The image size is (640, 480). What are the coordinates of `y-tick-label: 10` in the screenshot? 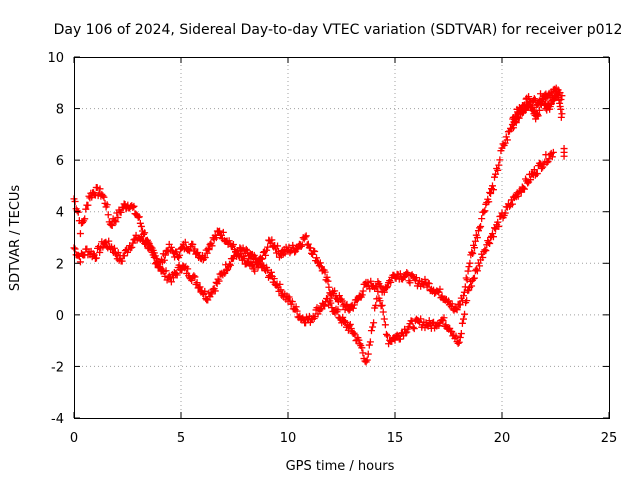 It's located at (55, 58).